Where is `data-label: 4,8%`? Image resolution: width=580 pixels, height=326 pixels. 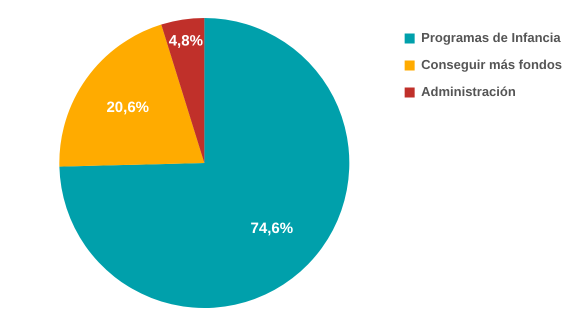 data-label: 4,8% is located at coordinates (185, 41).